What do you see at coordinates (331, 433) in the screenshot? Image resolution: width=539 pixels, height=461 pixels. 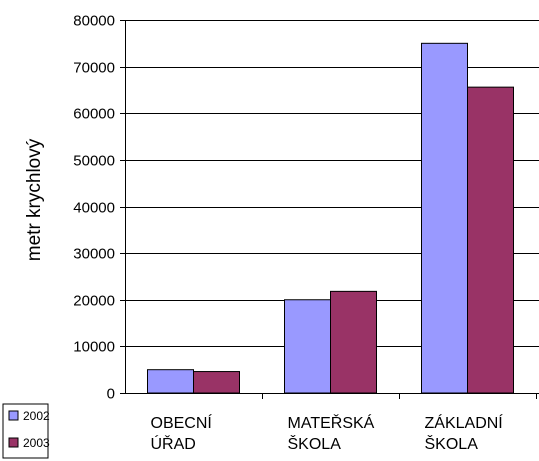 I see `x-tick-label: MATEŘSKÁ ŠKOLA` at bounding box center [331, 433].